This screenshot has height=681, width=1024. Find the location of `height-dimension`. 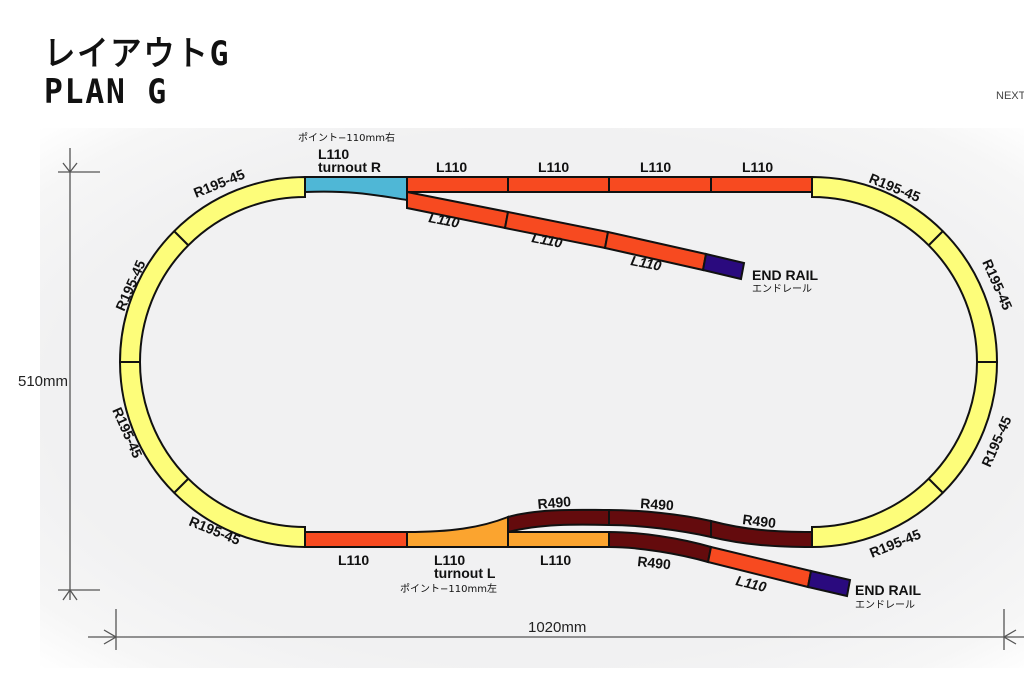

height-dimension is located at coordinates (79, 374).